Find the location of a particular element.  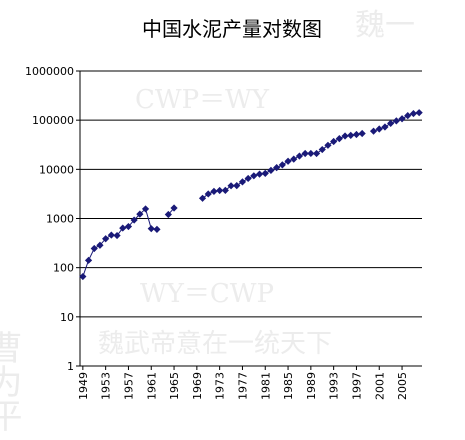

x-tick-label: 1981 is located at coordinates (265, 386).